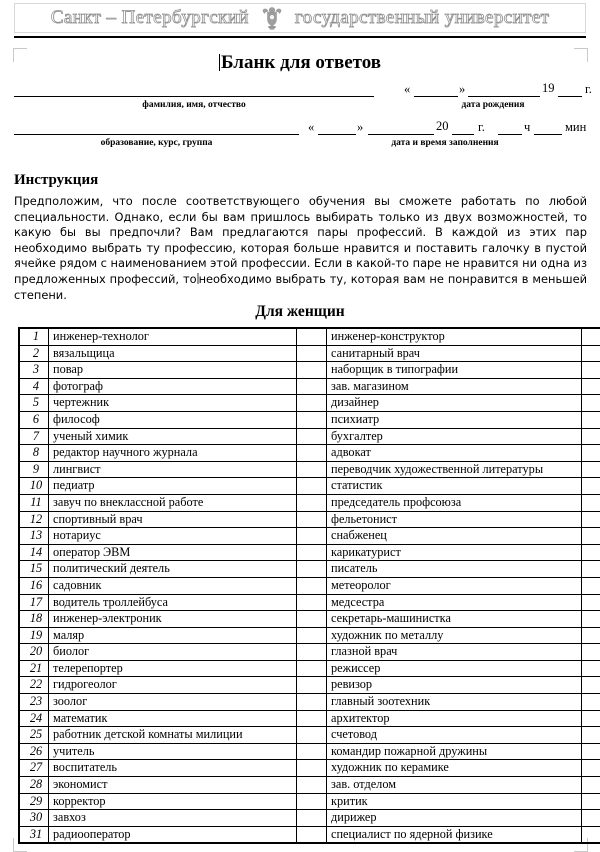 Image resolution: width=600 pixels, height=852 pixels. What do you see at coordinates (454, 635) in the screenshot?
I see `profession-option-b: художник по металлу` at bounding box center [454, 635].